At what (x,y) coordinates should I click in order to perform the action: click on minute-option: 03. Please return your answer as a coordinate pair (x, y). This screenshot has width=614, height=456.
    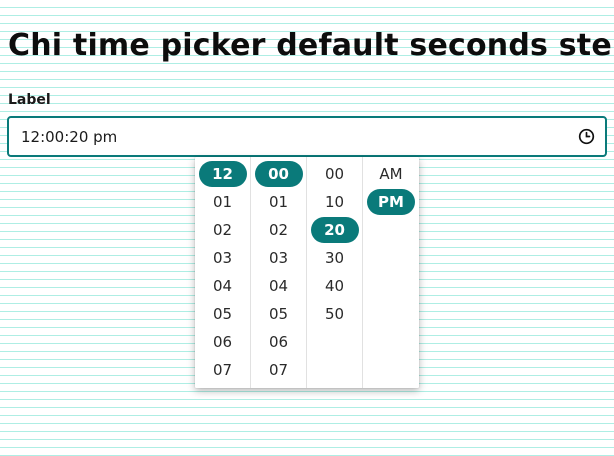
    Looking at the image, I should click on (278, 258).